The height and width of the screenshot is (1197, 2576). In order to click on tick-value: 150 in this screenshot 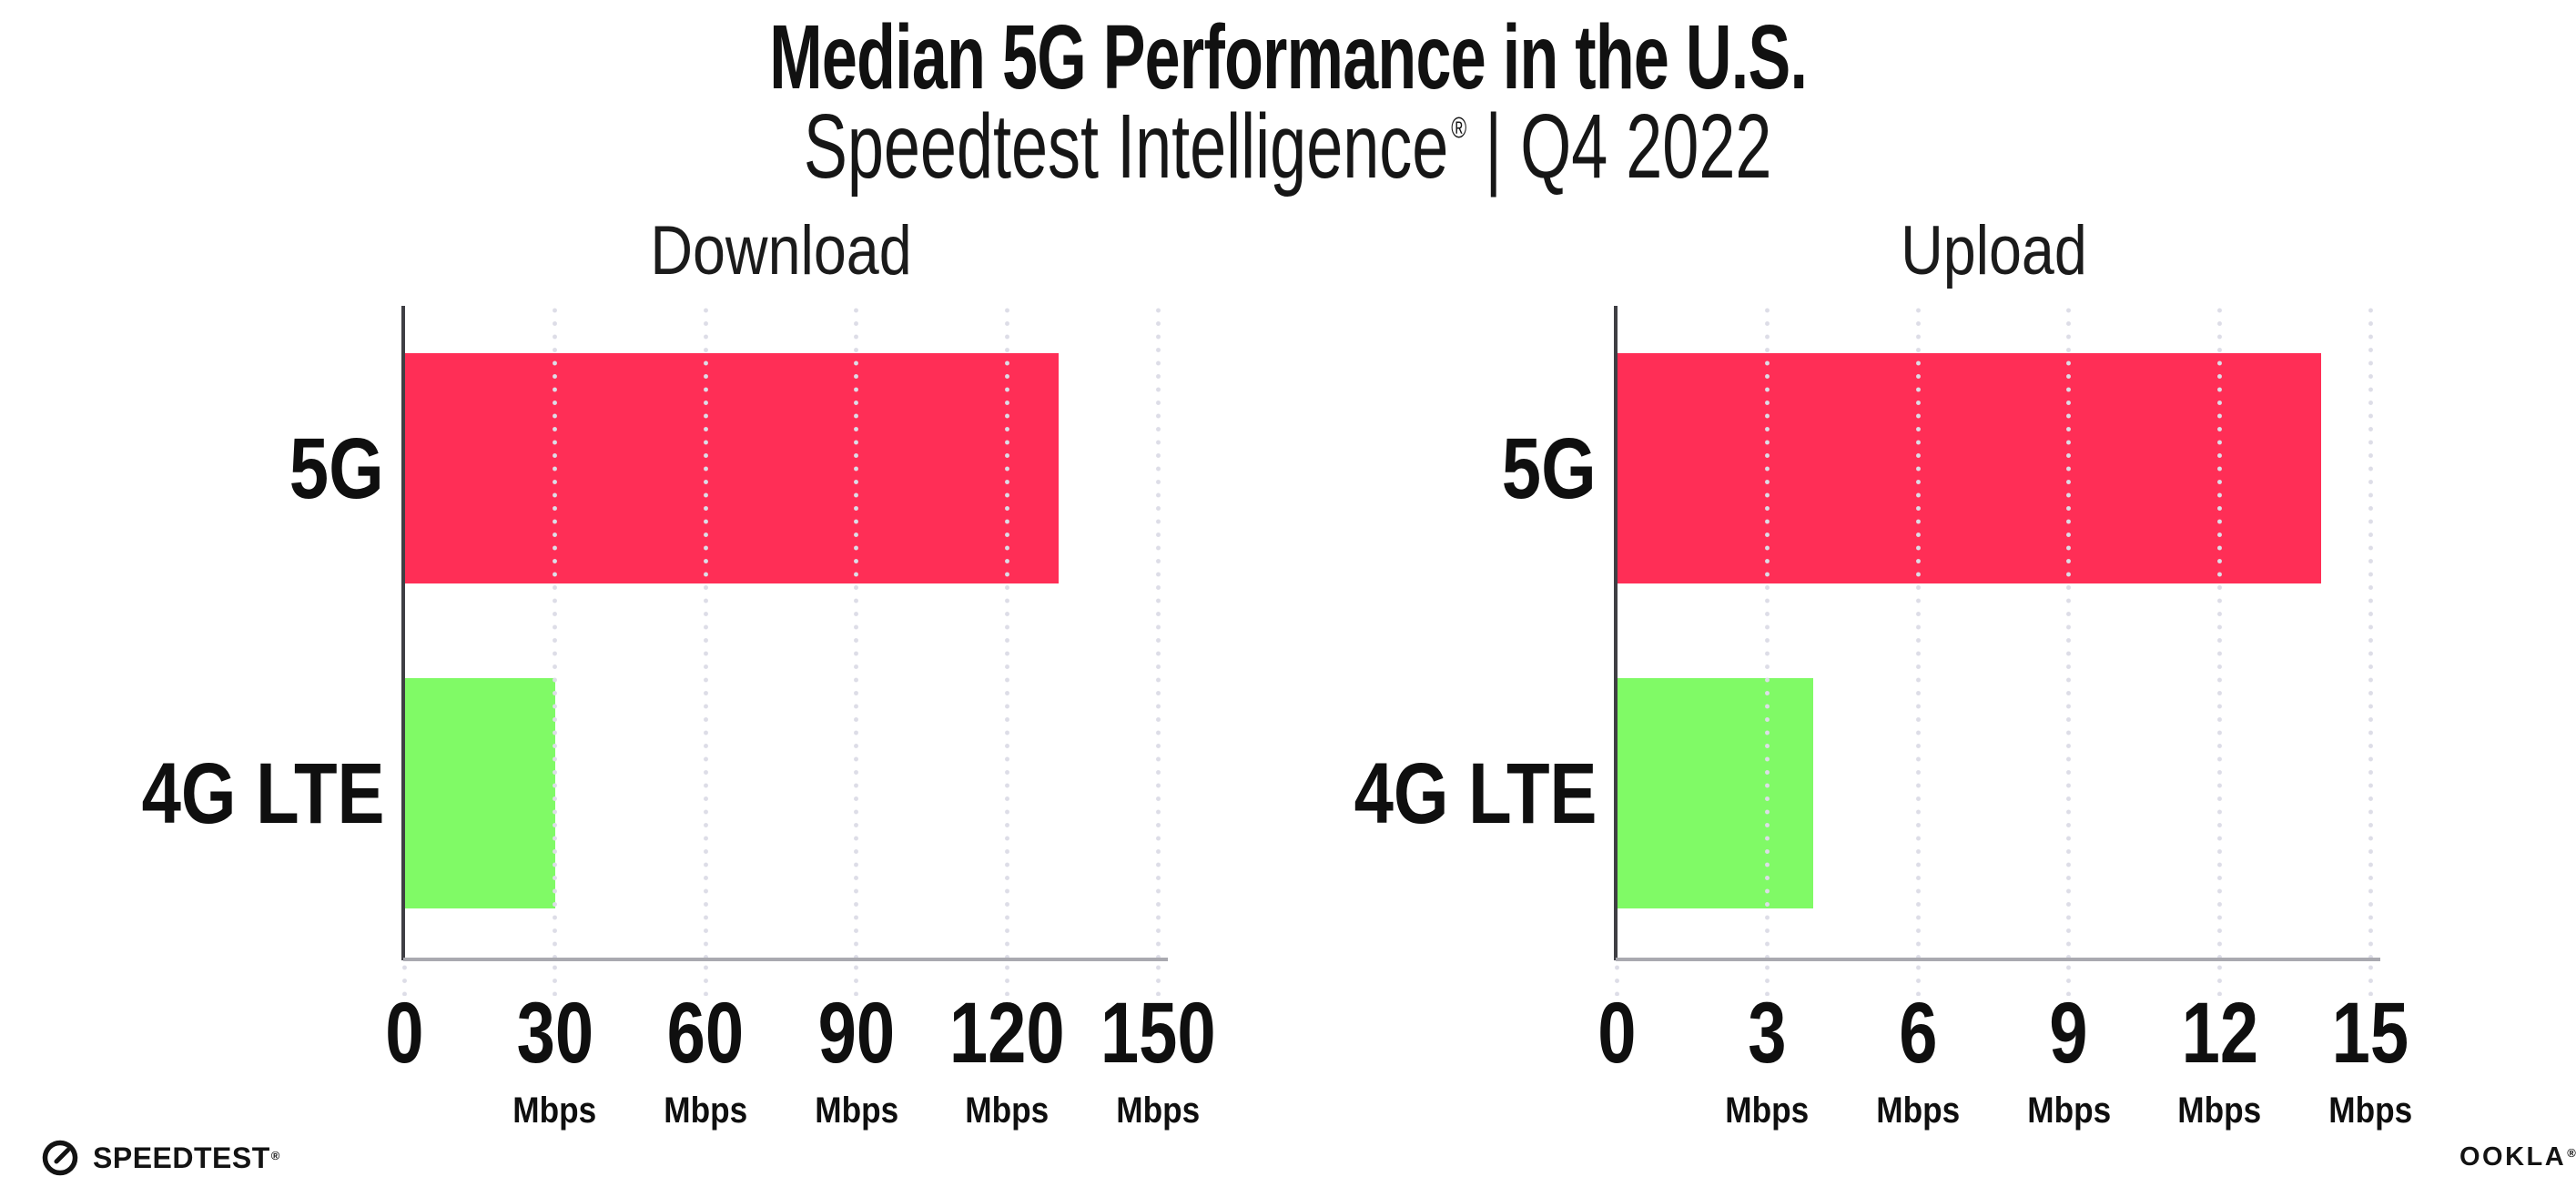, I will do `click(1158, 1033)`.